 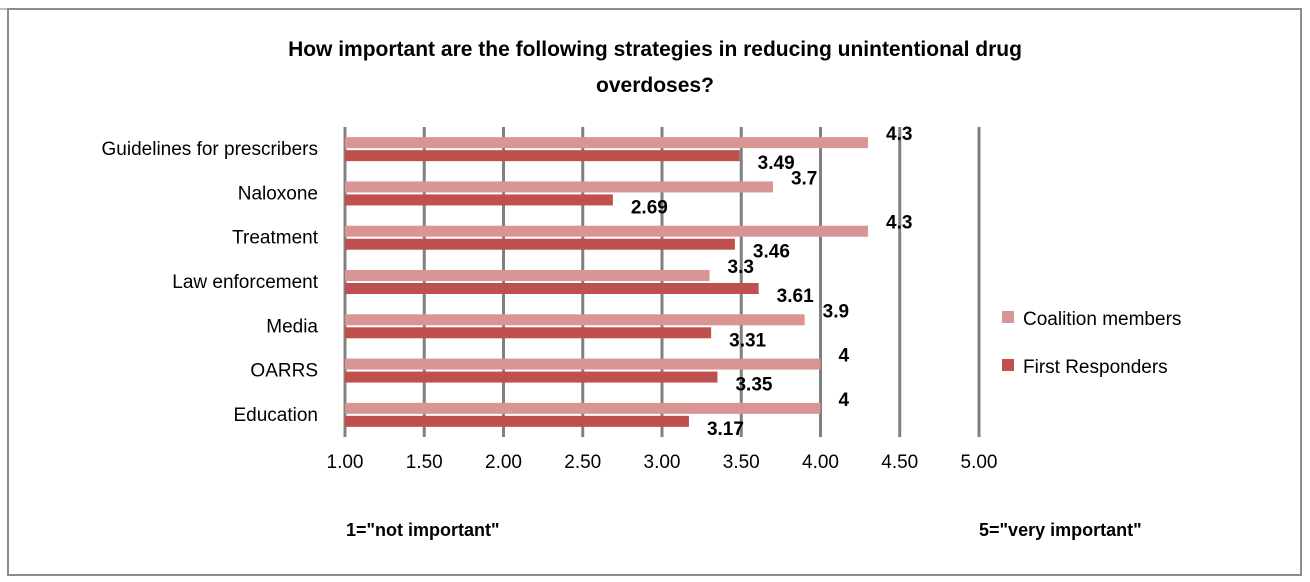 I want to click on annotation-not-important: 1="not important", so click(x=423, y=530).